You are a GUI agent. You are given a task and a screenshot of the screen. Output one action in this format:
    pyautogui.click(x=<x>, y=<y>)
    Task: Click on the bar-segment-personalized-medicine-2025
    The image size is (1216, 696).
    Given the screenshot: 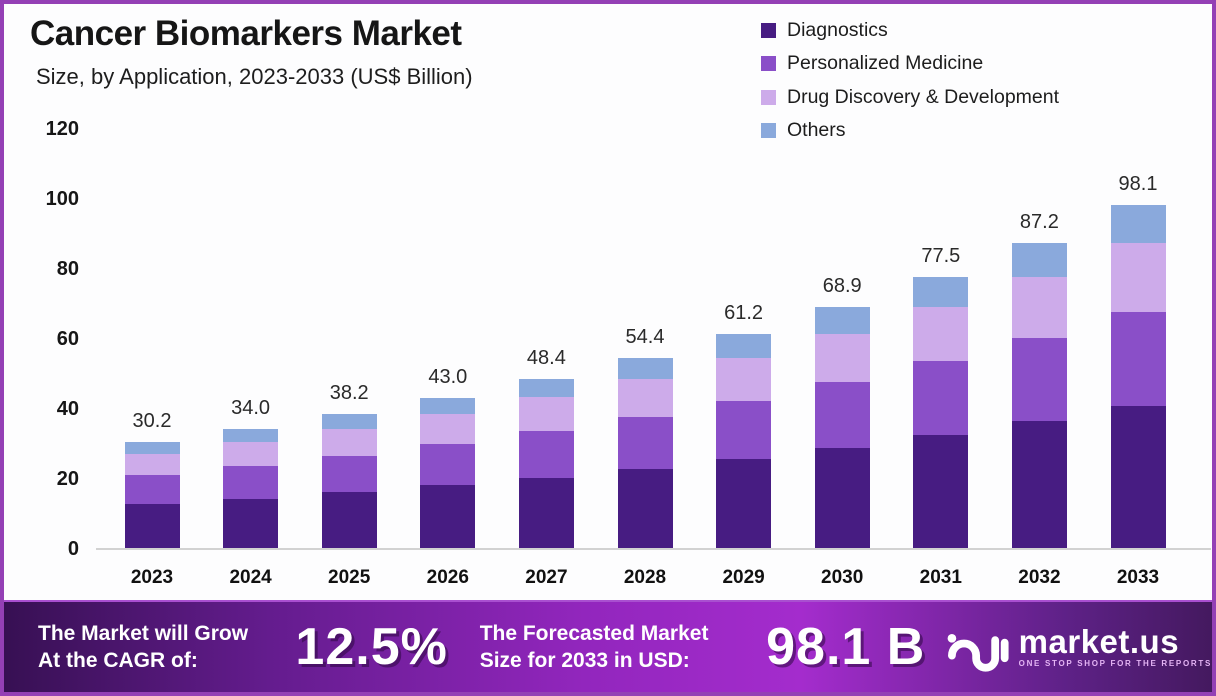 What is the action you would take?
    pyautogui.click(x=349, y=474)
    